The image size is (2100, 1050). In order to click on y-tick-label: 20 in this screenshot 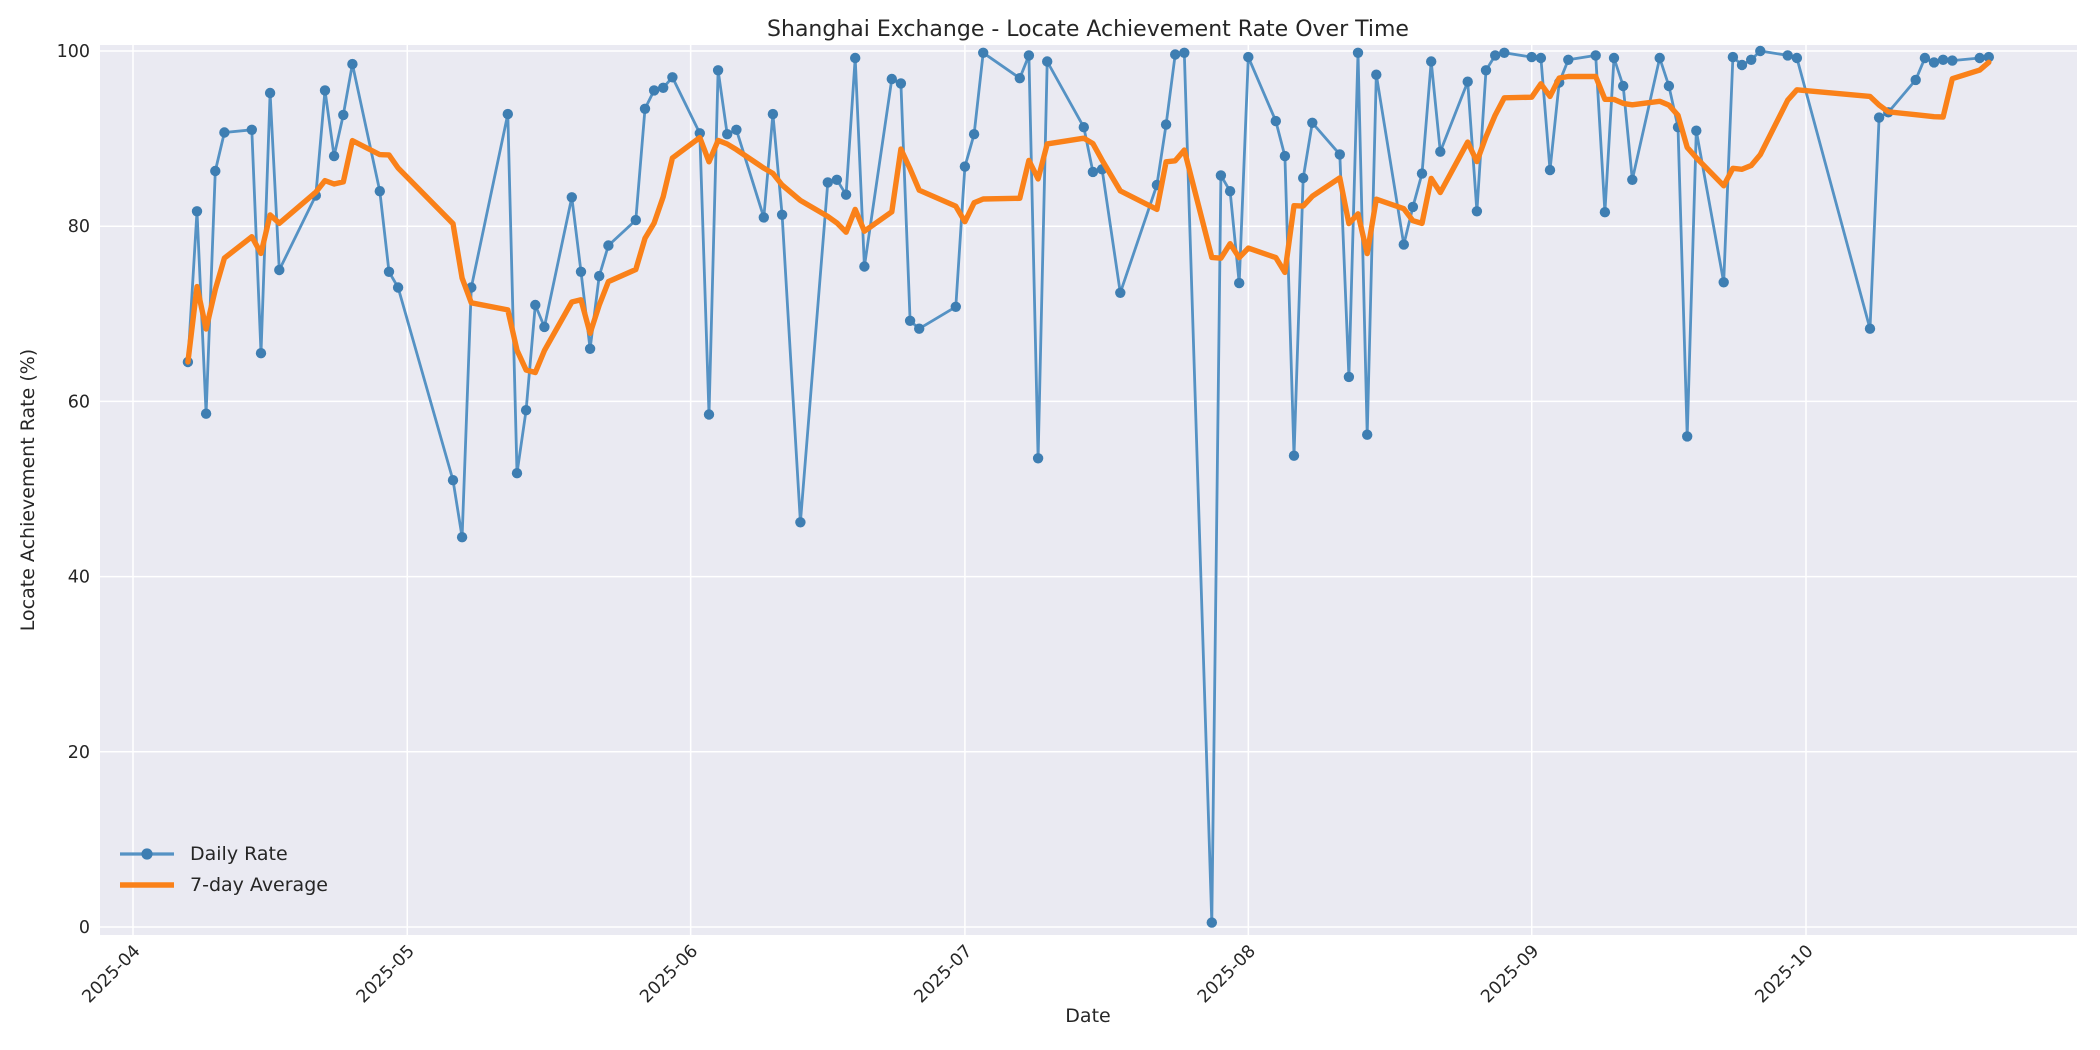, I will do `click(79, 753)`.